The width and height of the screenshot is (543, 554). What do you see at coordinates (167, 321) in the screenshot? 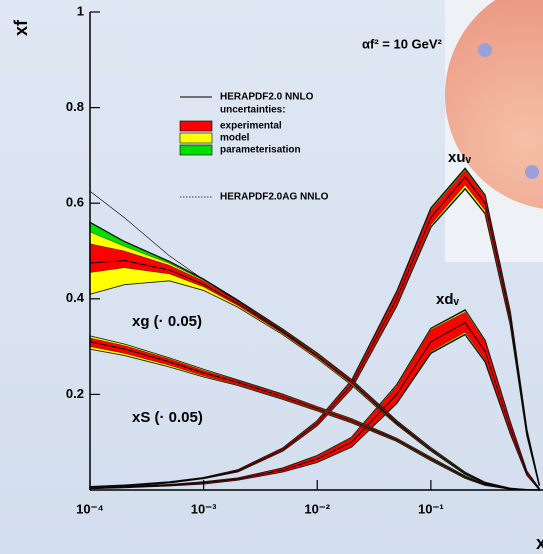
I see `curve-label: xg (· 0.05)` at bounding box center [167, 321].